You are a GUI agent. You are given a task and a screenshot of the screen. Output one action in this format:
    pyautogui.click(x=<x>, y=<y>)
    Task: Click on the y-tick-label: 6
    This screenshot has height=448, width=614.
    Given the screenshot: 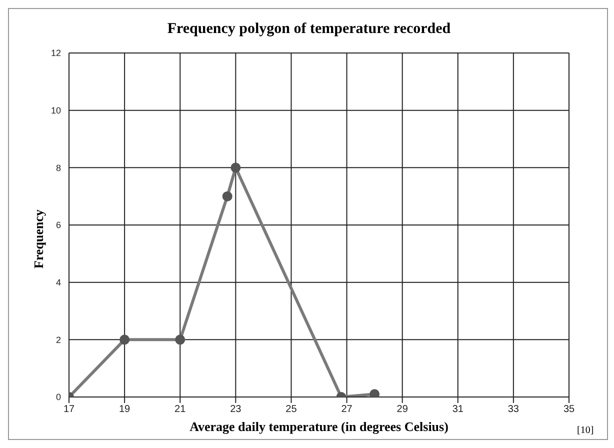 What is the action you would take?
    pyautogui.click(x=58, y=225)
    